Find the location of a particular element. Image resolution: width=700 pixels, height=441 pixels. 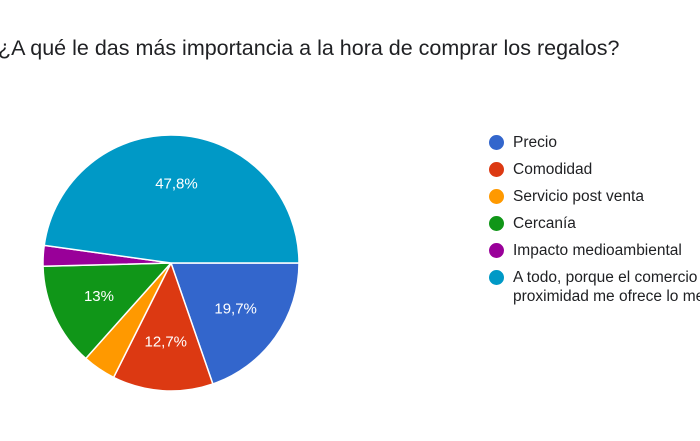

legend-item-3: Cercanía is located at coordinates (594, 223).